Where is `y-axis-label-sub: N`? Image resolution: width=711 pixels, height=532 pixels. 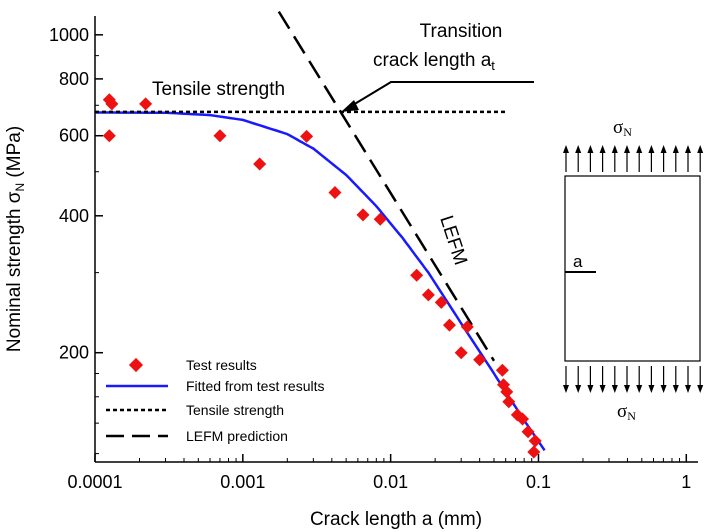
y-axis-label-sub: N is located at coordinates (20, 187).